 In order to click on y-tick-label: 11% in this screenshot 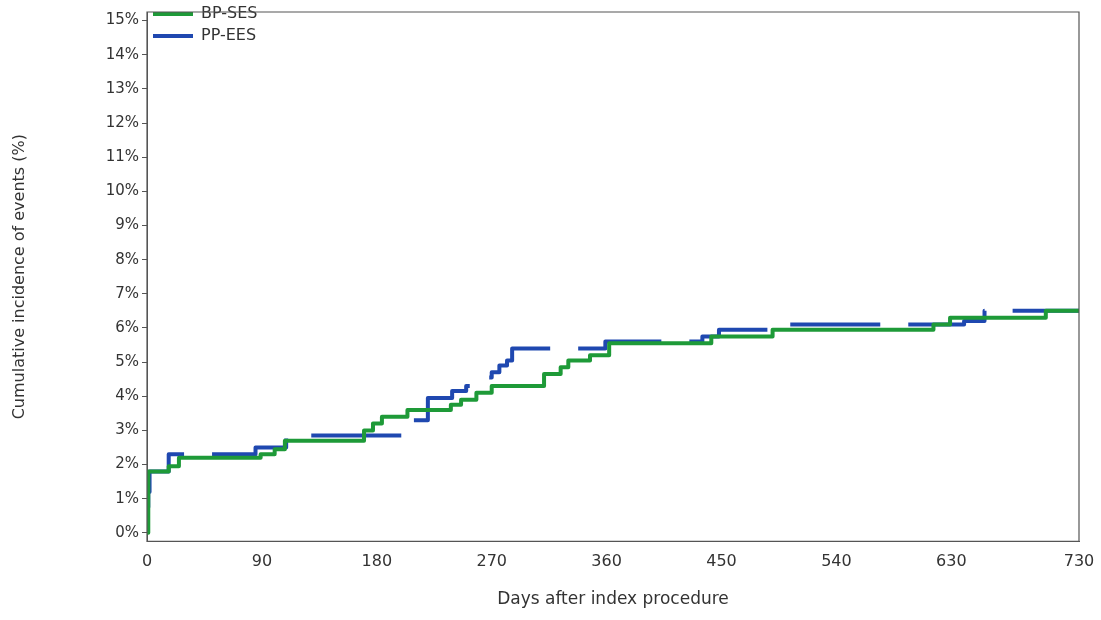, I will do `click(122, 156)`.